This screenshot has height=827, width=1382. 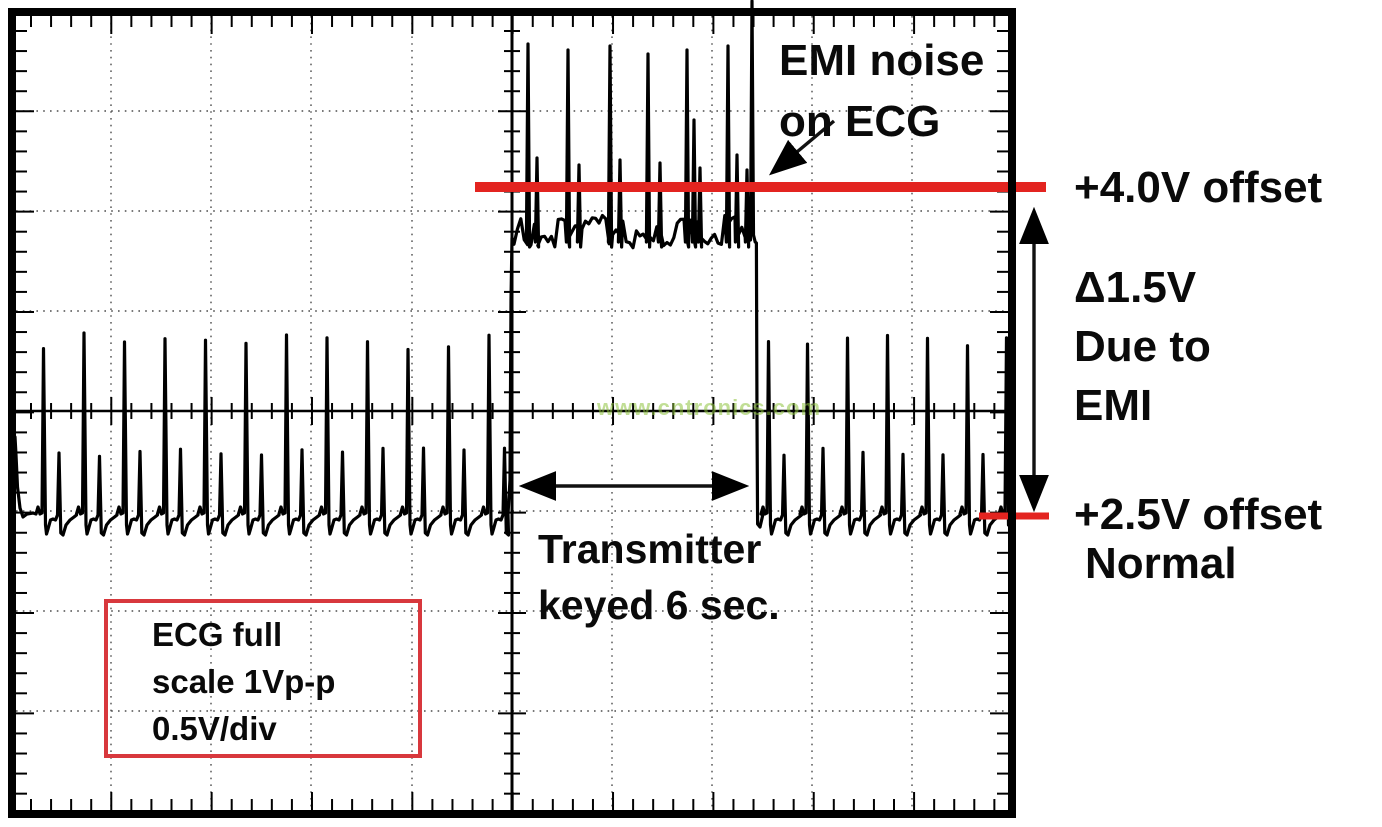 What do you see at coordinates (1113, 405) in the screenshot?
I see `delta-line3: EMI` at bounding box center [1113, 405].